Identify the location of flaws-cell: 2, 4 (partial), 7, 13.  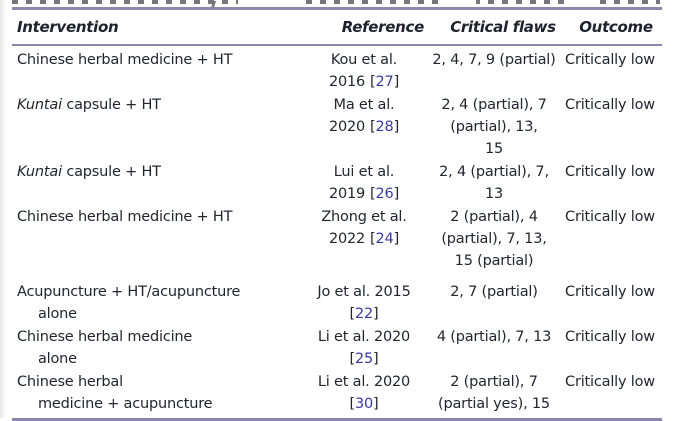
(494, 183).